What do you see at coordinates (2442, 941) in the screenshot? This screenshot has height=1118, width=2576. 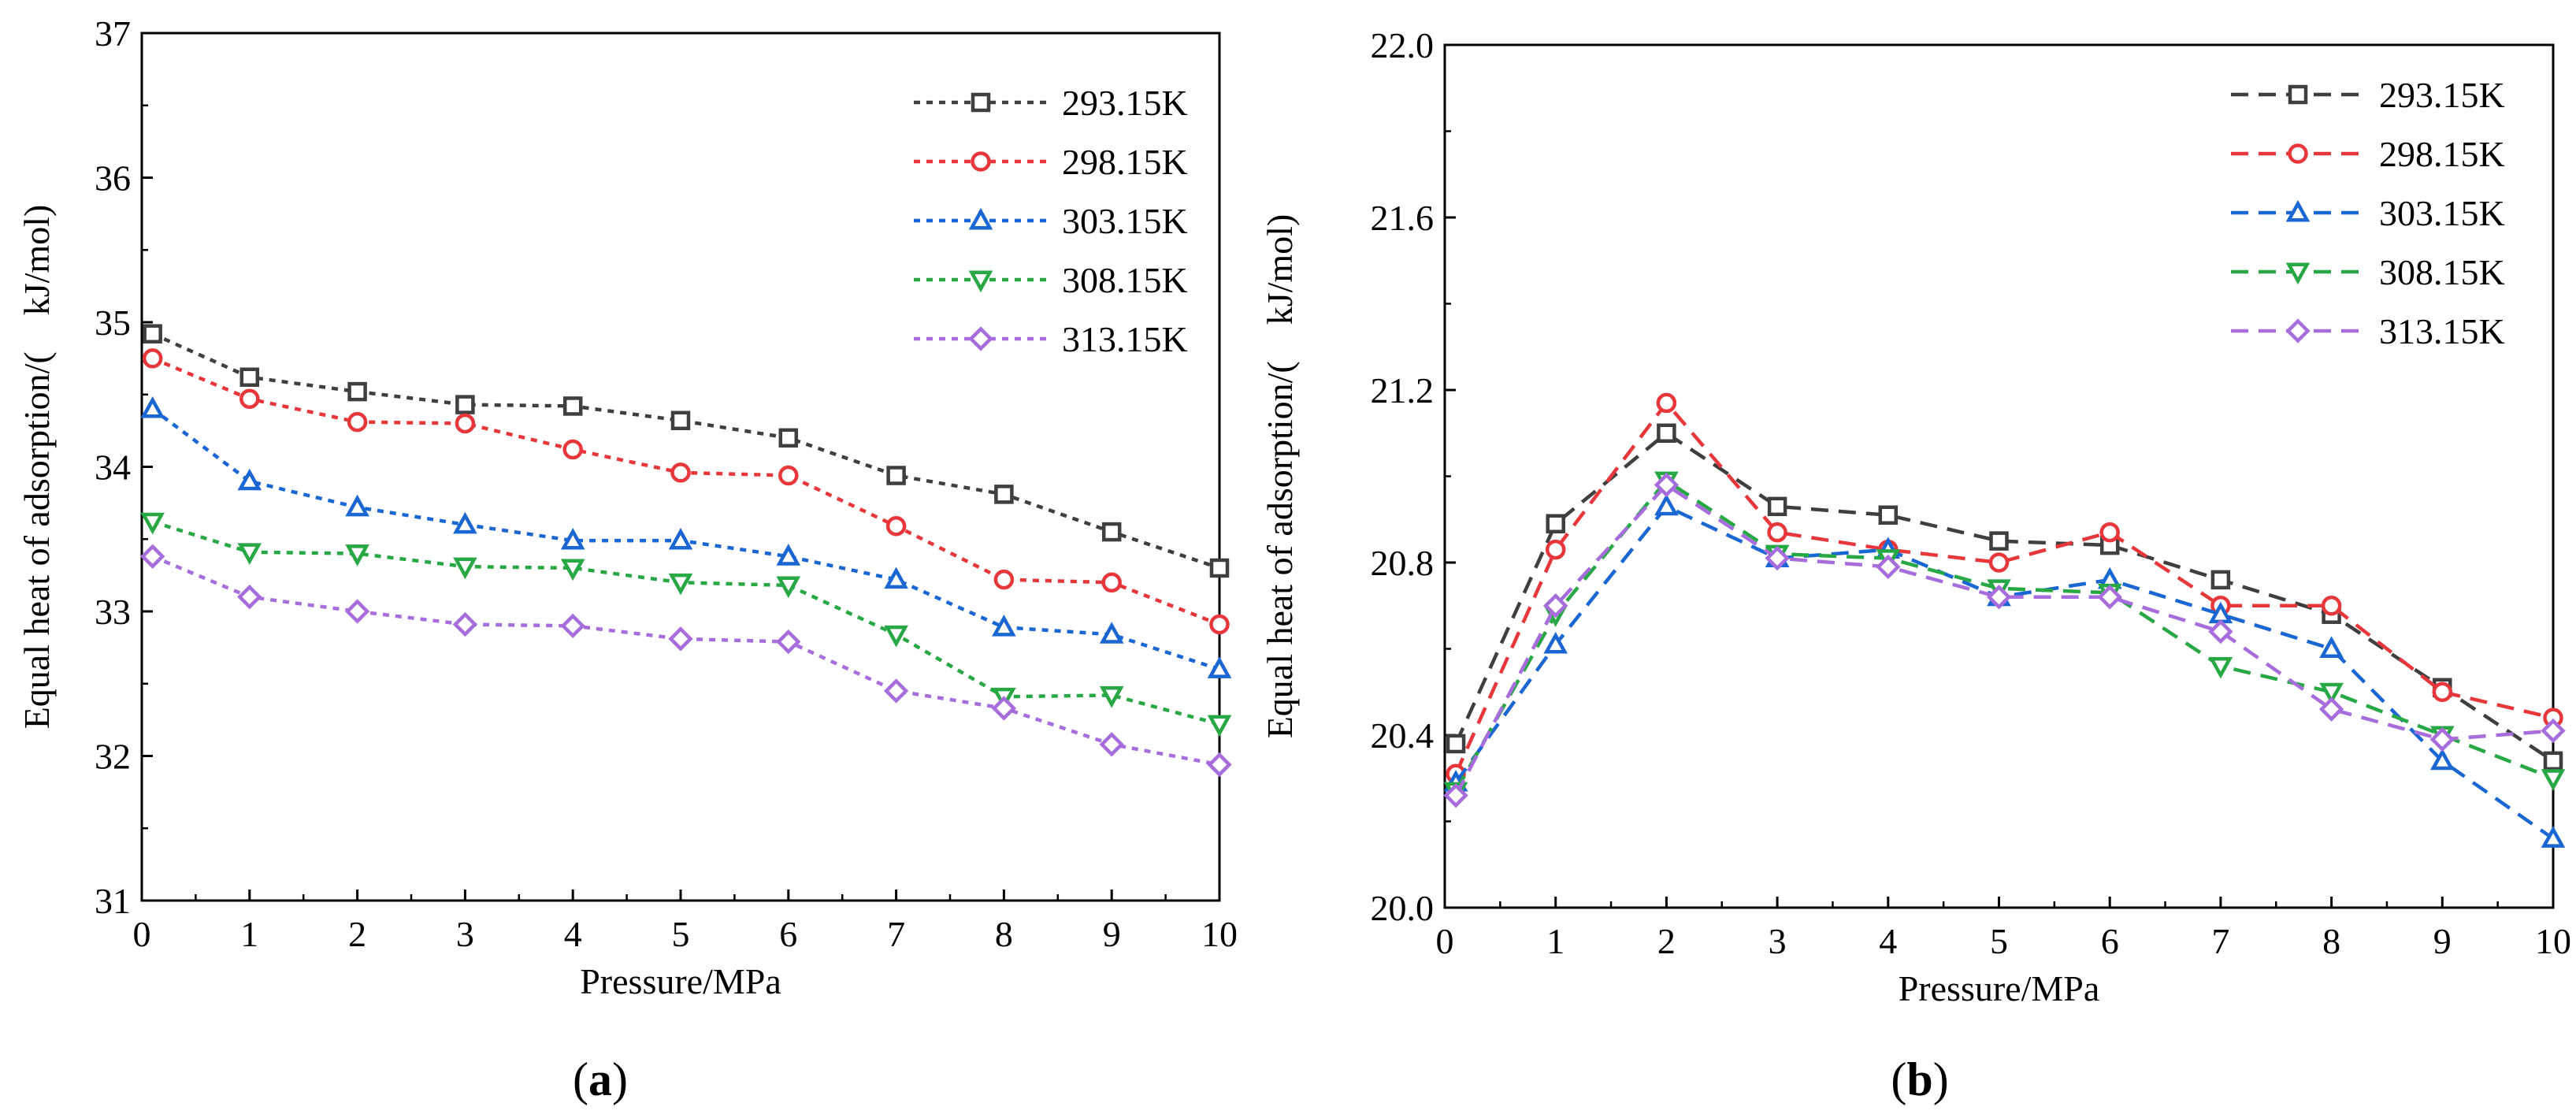 I see `x-tick-label: 9` at bounding box center [2442, 941].